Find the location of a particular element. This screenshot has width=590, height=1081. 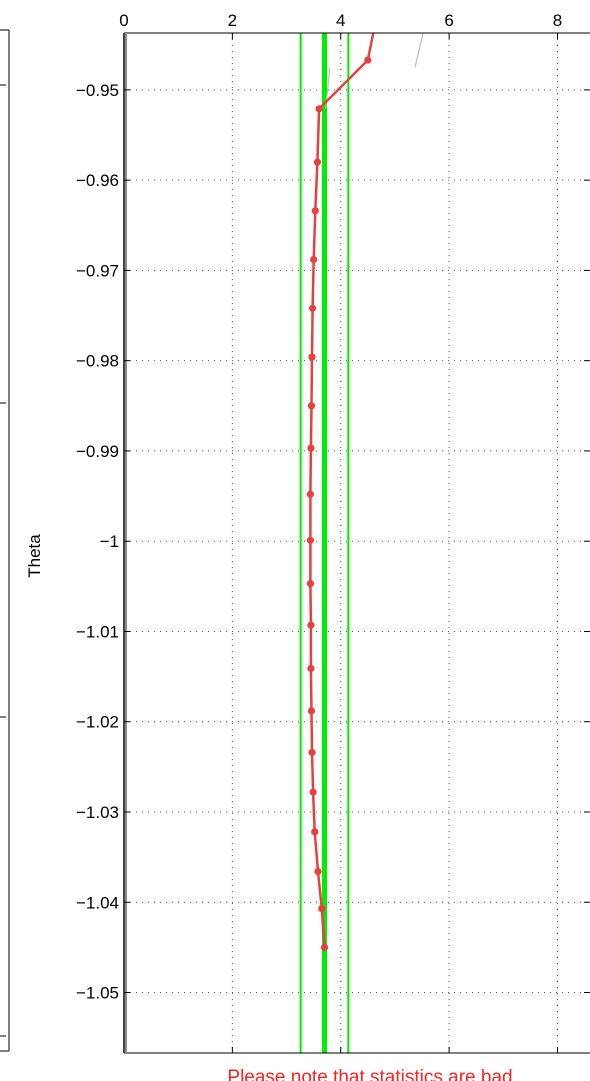

y-tick-label: −1.05 is located at coordinates (97, 993).